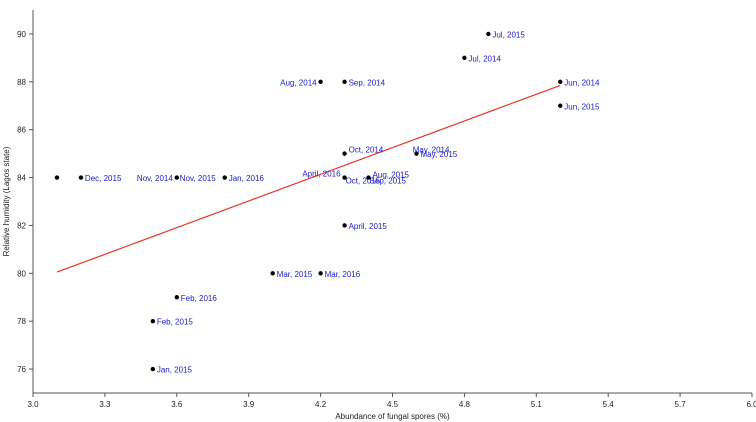 The width and height of the screenshot is (756, 422). Describe the element at coordinates (431, 150) in the screenshot. I see `data-label: May, 2014` at that location.